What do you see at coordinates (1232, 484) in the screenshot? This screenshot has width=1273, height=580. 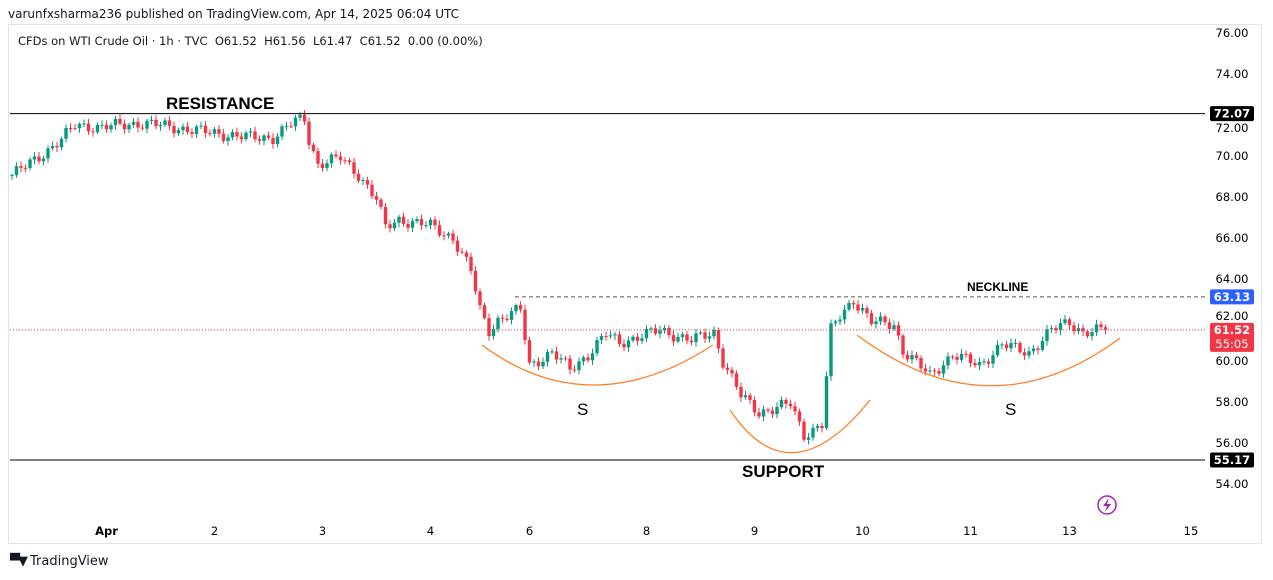 I see `price-tick-label: 54.00` at bounding box center [1232, 484].